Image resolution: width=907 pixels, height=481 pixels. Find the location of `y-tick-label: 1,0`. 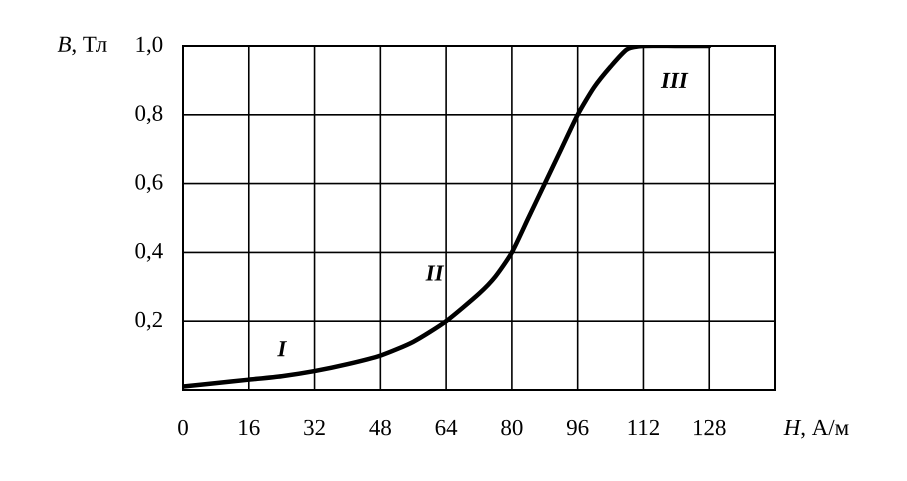

y-tick-label: 1,0 is located at coordinates (149, 46).